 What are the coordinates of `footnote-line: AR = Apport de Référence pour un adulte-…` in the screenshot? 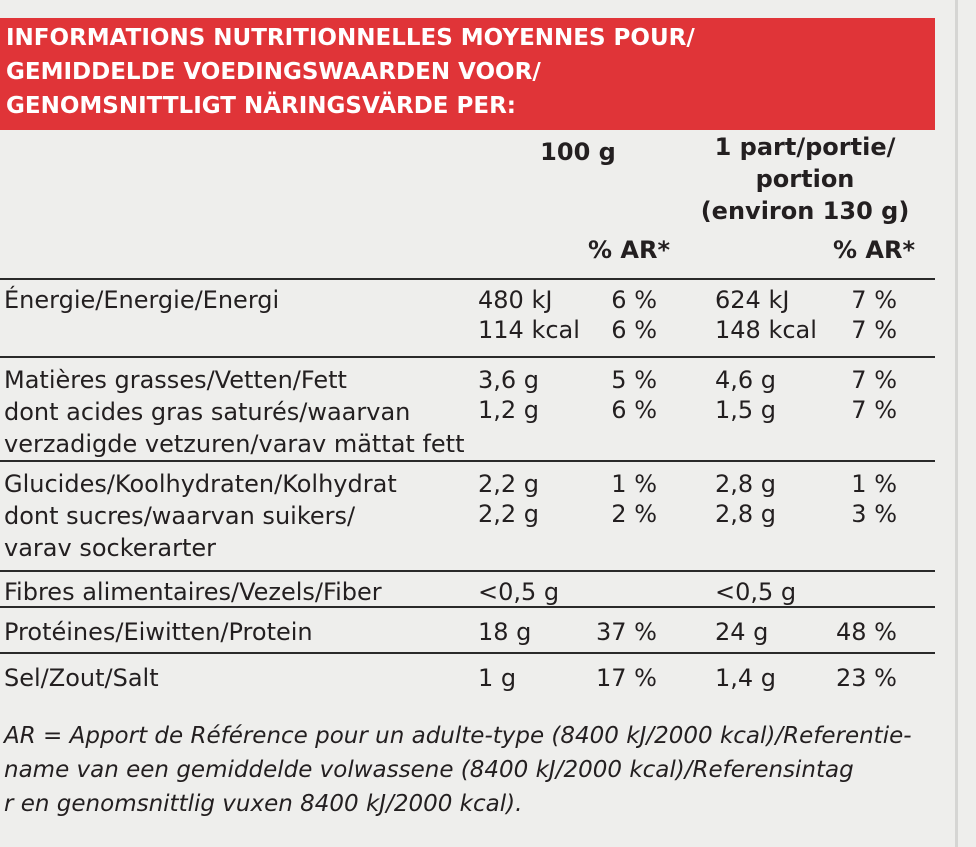 It's located at (458, 736).